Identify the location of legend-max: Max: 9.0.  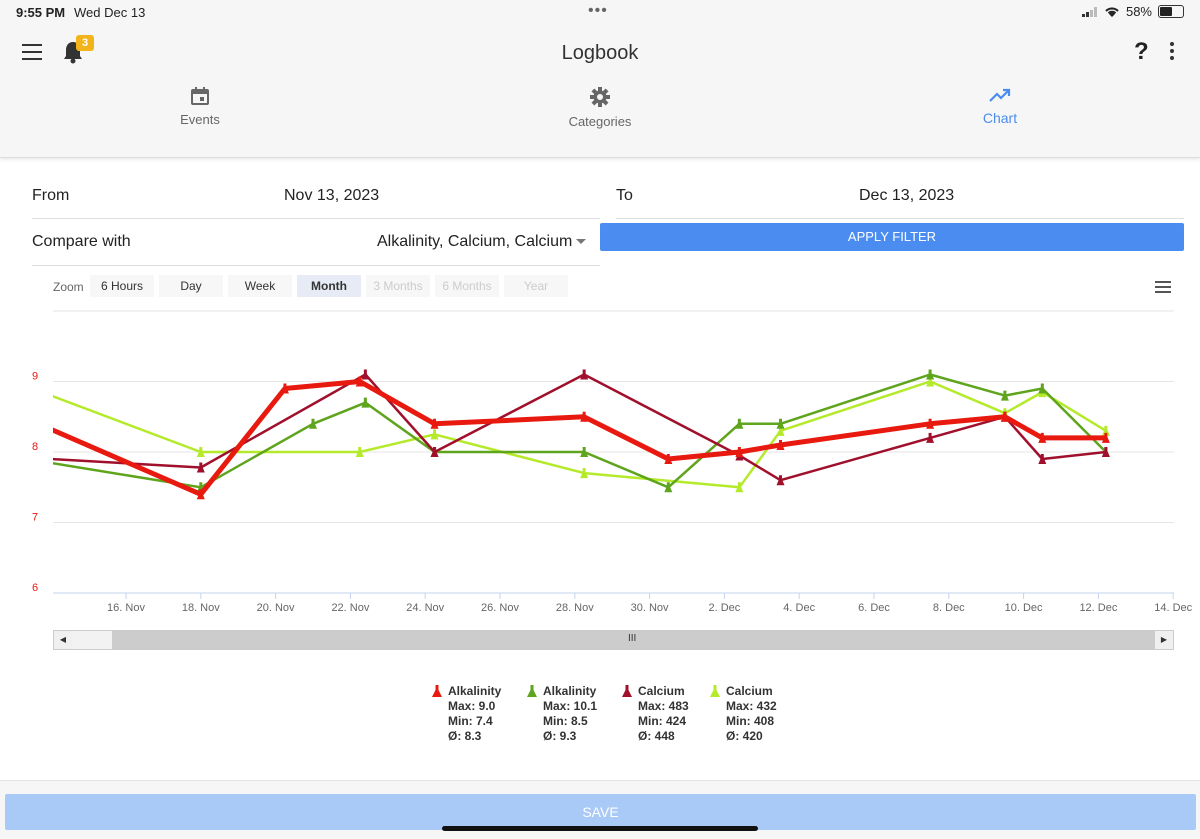
(472, 706).